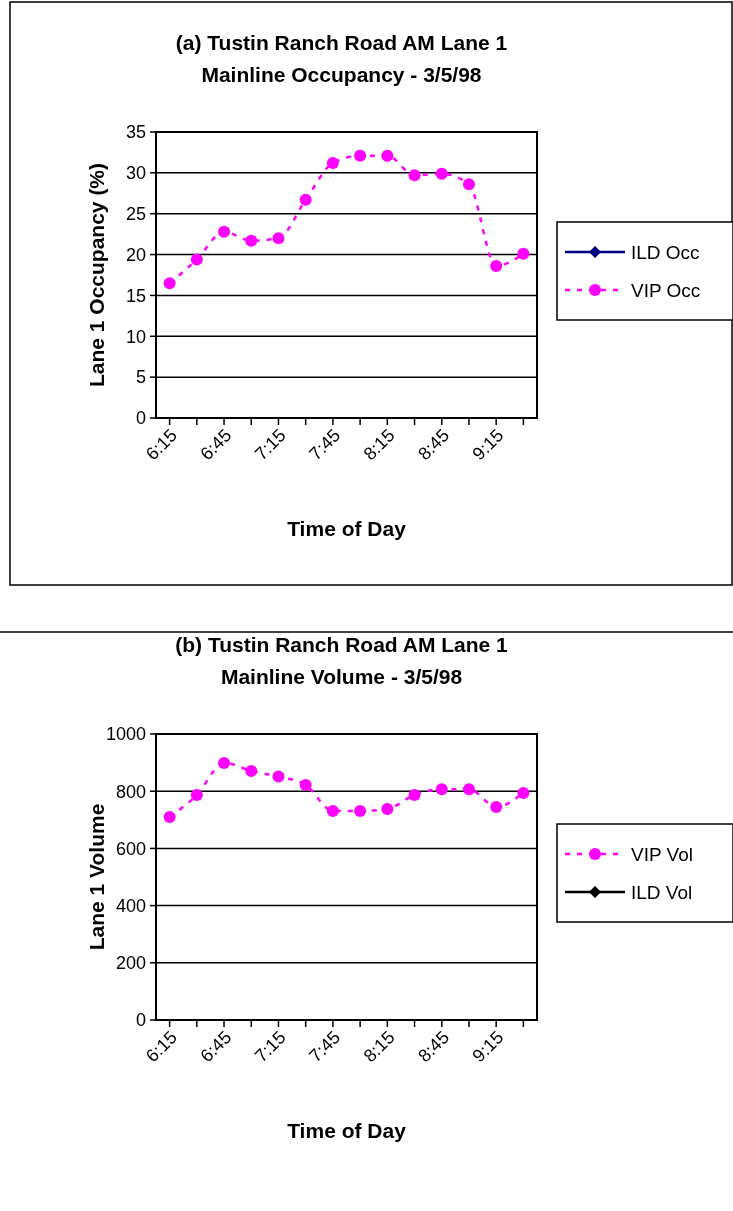  I want to click on y-tick-label: 5, so click(140, 377).